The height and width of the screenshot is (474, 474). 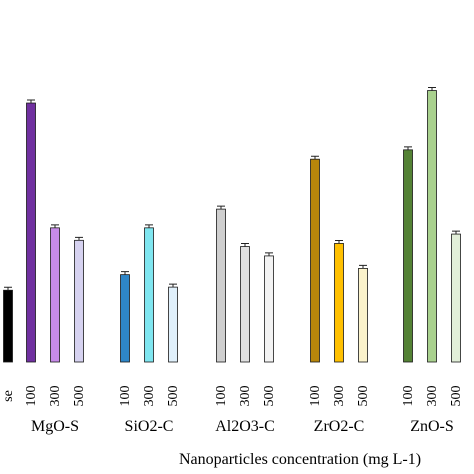 What do you see at coordinates (432, 89) in the screenshot?
I see `bar-zno-s-300-error-bar` at bounding box center [432, 89].